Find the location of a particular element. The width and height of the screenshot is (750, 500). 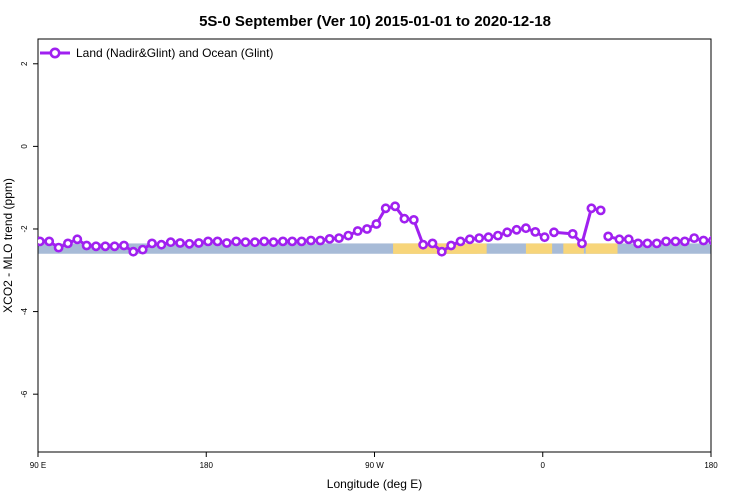

y-tick-label: -2 is located at coordinates (24, 229).